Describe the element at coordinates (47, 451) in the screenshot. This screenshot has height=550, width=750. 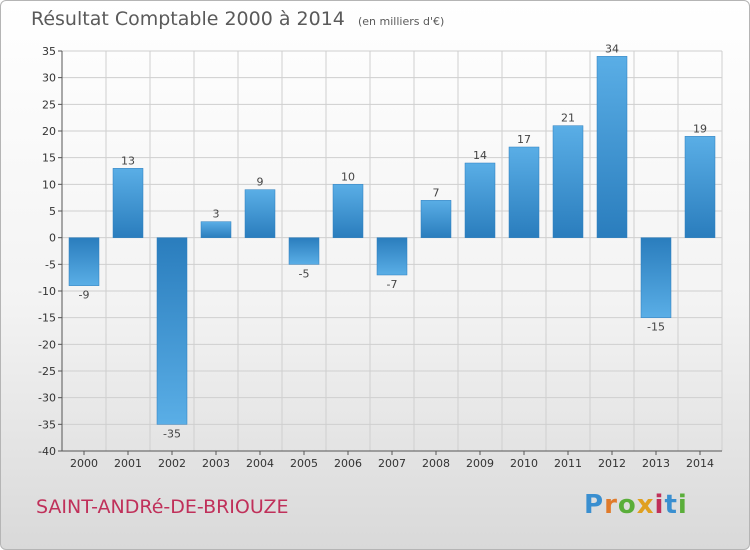
I see `y-tick-label: -40` at that location.